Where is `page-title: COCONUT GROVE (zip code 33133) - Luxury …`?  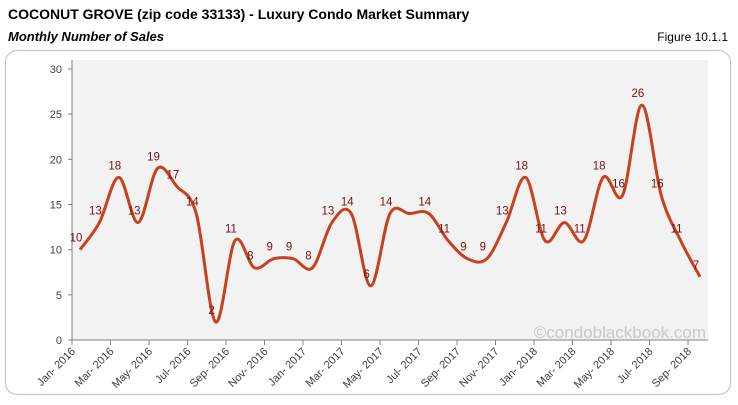 page-title: COCONUT GROVE (zip code 33133) - Luxury … is located at coordinates (239, 14).